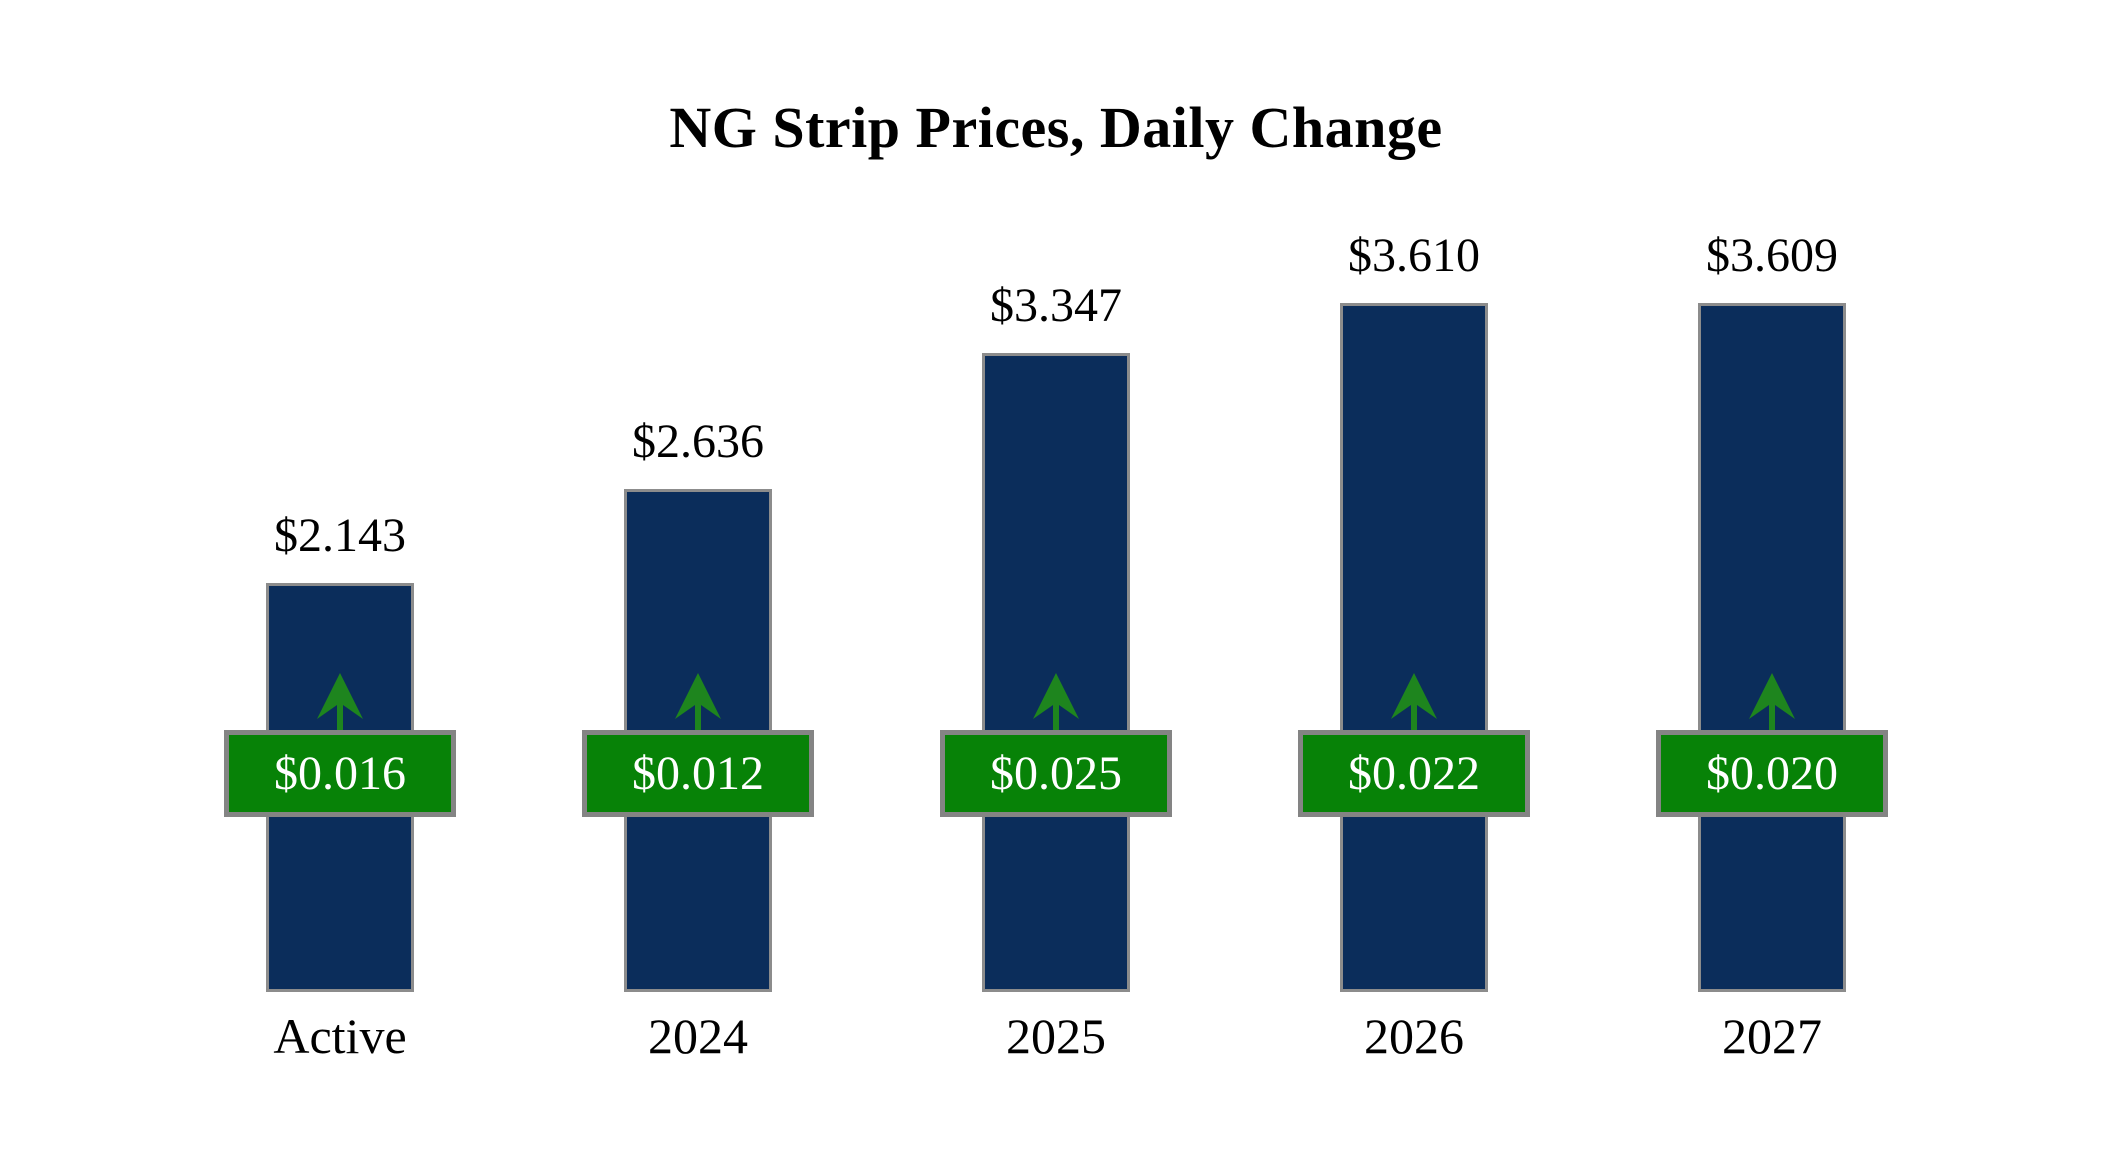 The image size is (2112, 1152). I want to click on bar-value-label: $3.610, so click(1414, 255).